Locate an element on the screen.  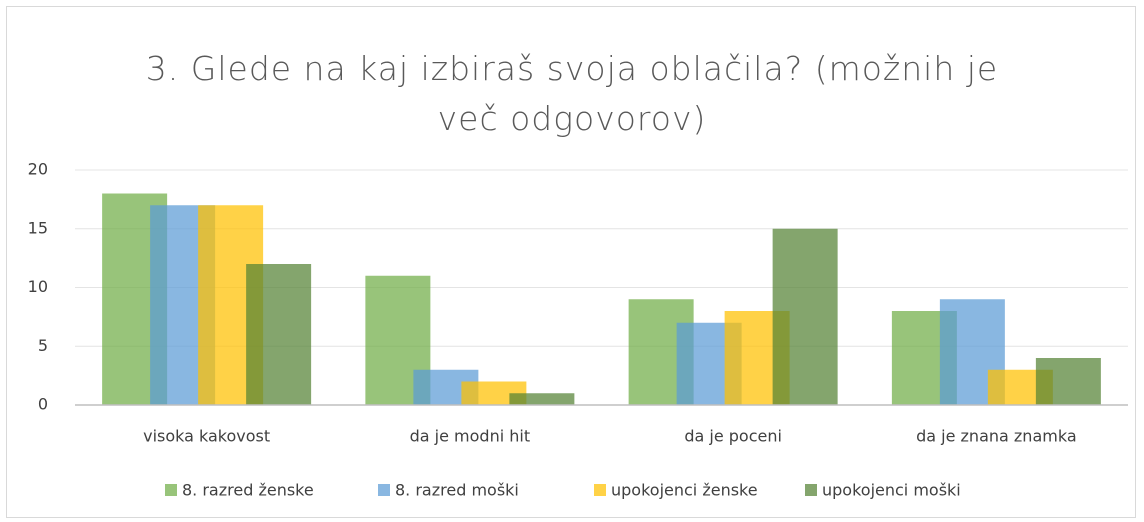
legend-label: upokojenci moški is located at coordinates (891, 490).